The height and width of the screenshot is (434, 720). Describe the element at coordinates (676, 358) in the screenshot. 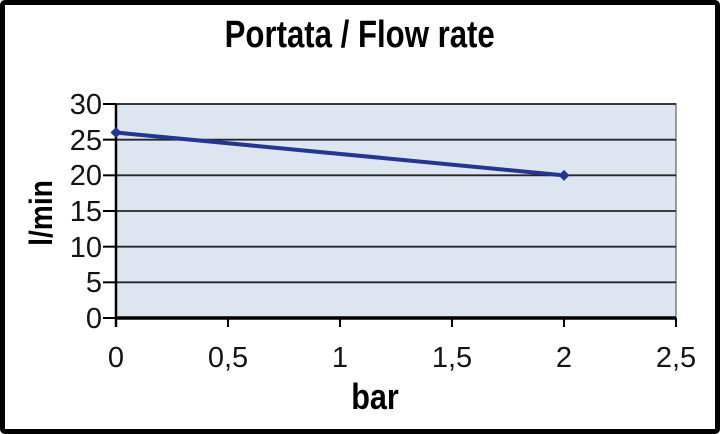

I see `x-tick-label: 2,5` at that location.